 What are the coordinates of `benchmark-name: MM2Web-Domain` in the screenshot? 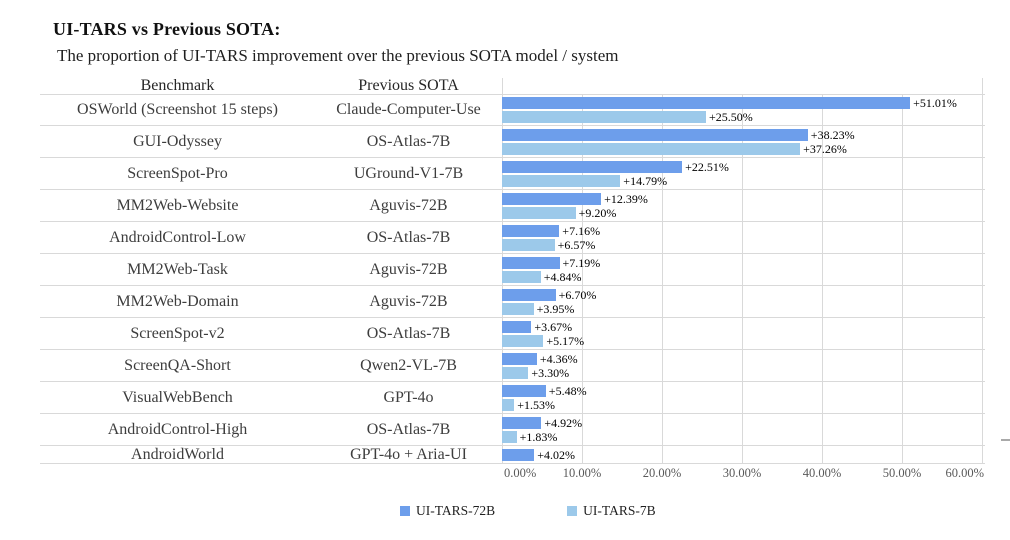 It's located at (177, 301).